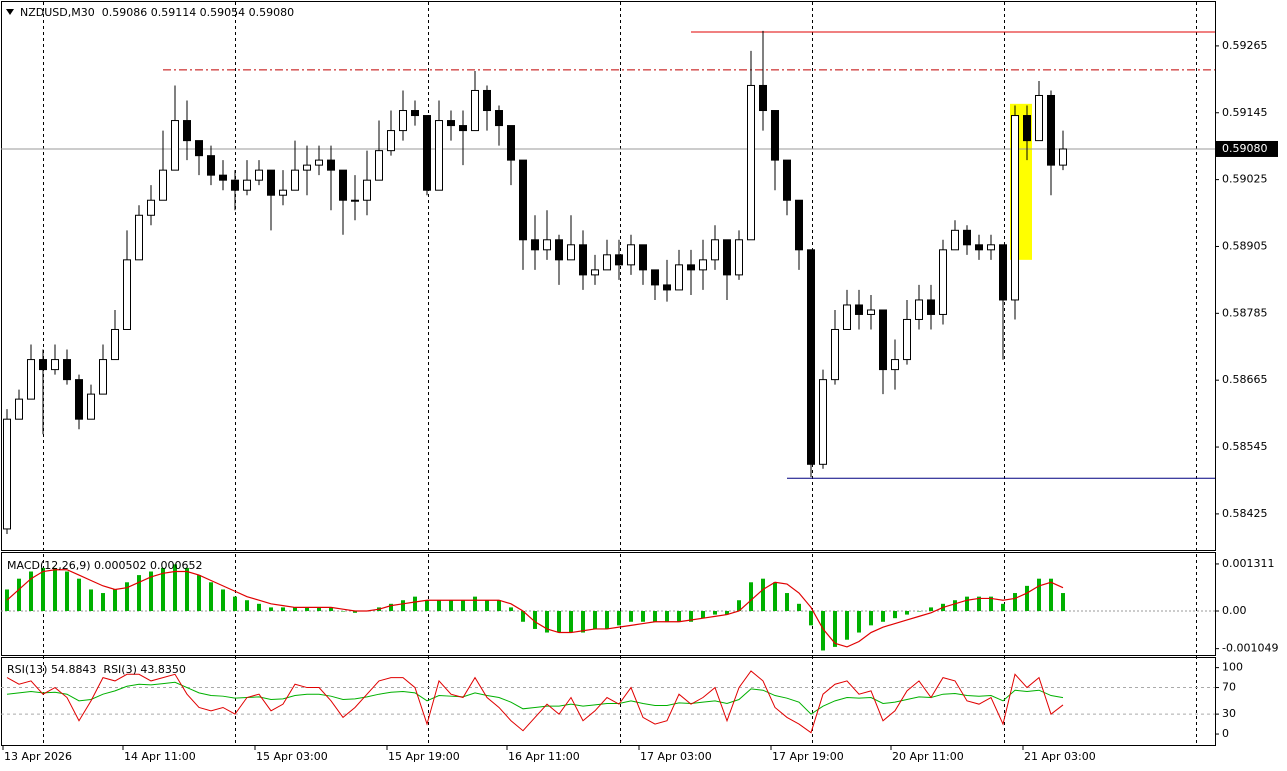 This screenshot has height=771, width=1287. Describe the element at coordinates (292, 756) in the screenshot. I see `x-tick-label: 15 Apr 03:00` at that location.